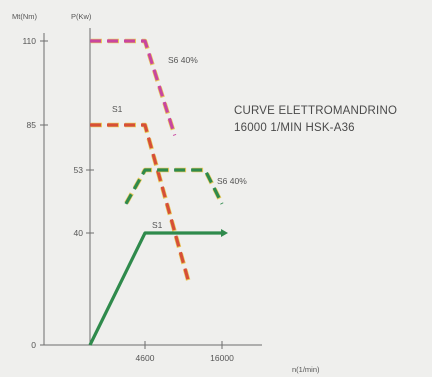 Image resolution: width=432 pixels, height=377 pixels. What do you see at coordinates (29, 41) in the screenshot?
I see `y-left-tick-label: 110` at bounding box center [29, 41].